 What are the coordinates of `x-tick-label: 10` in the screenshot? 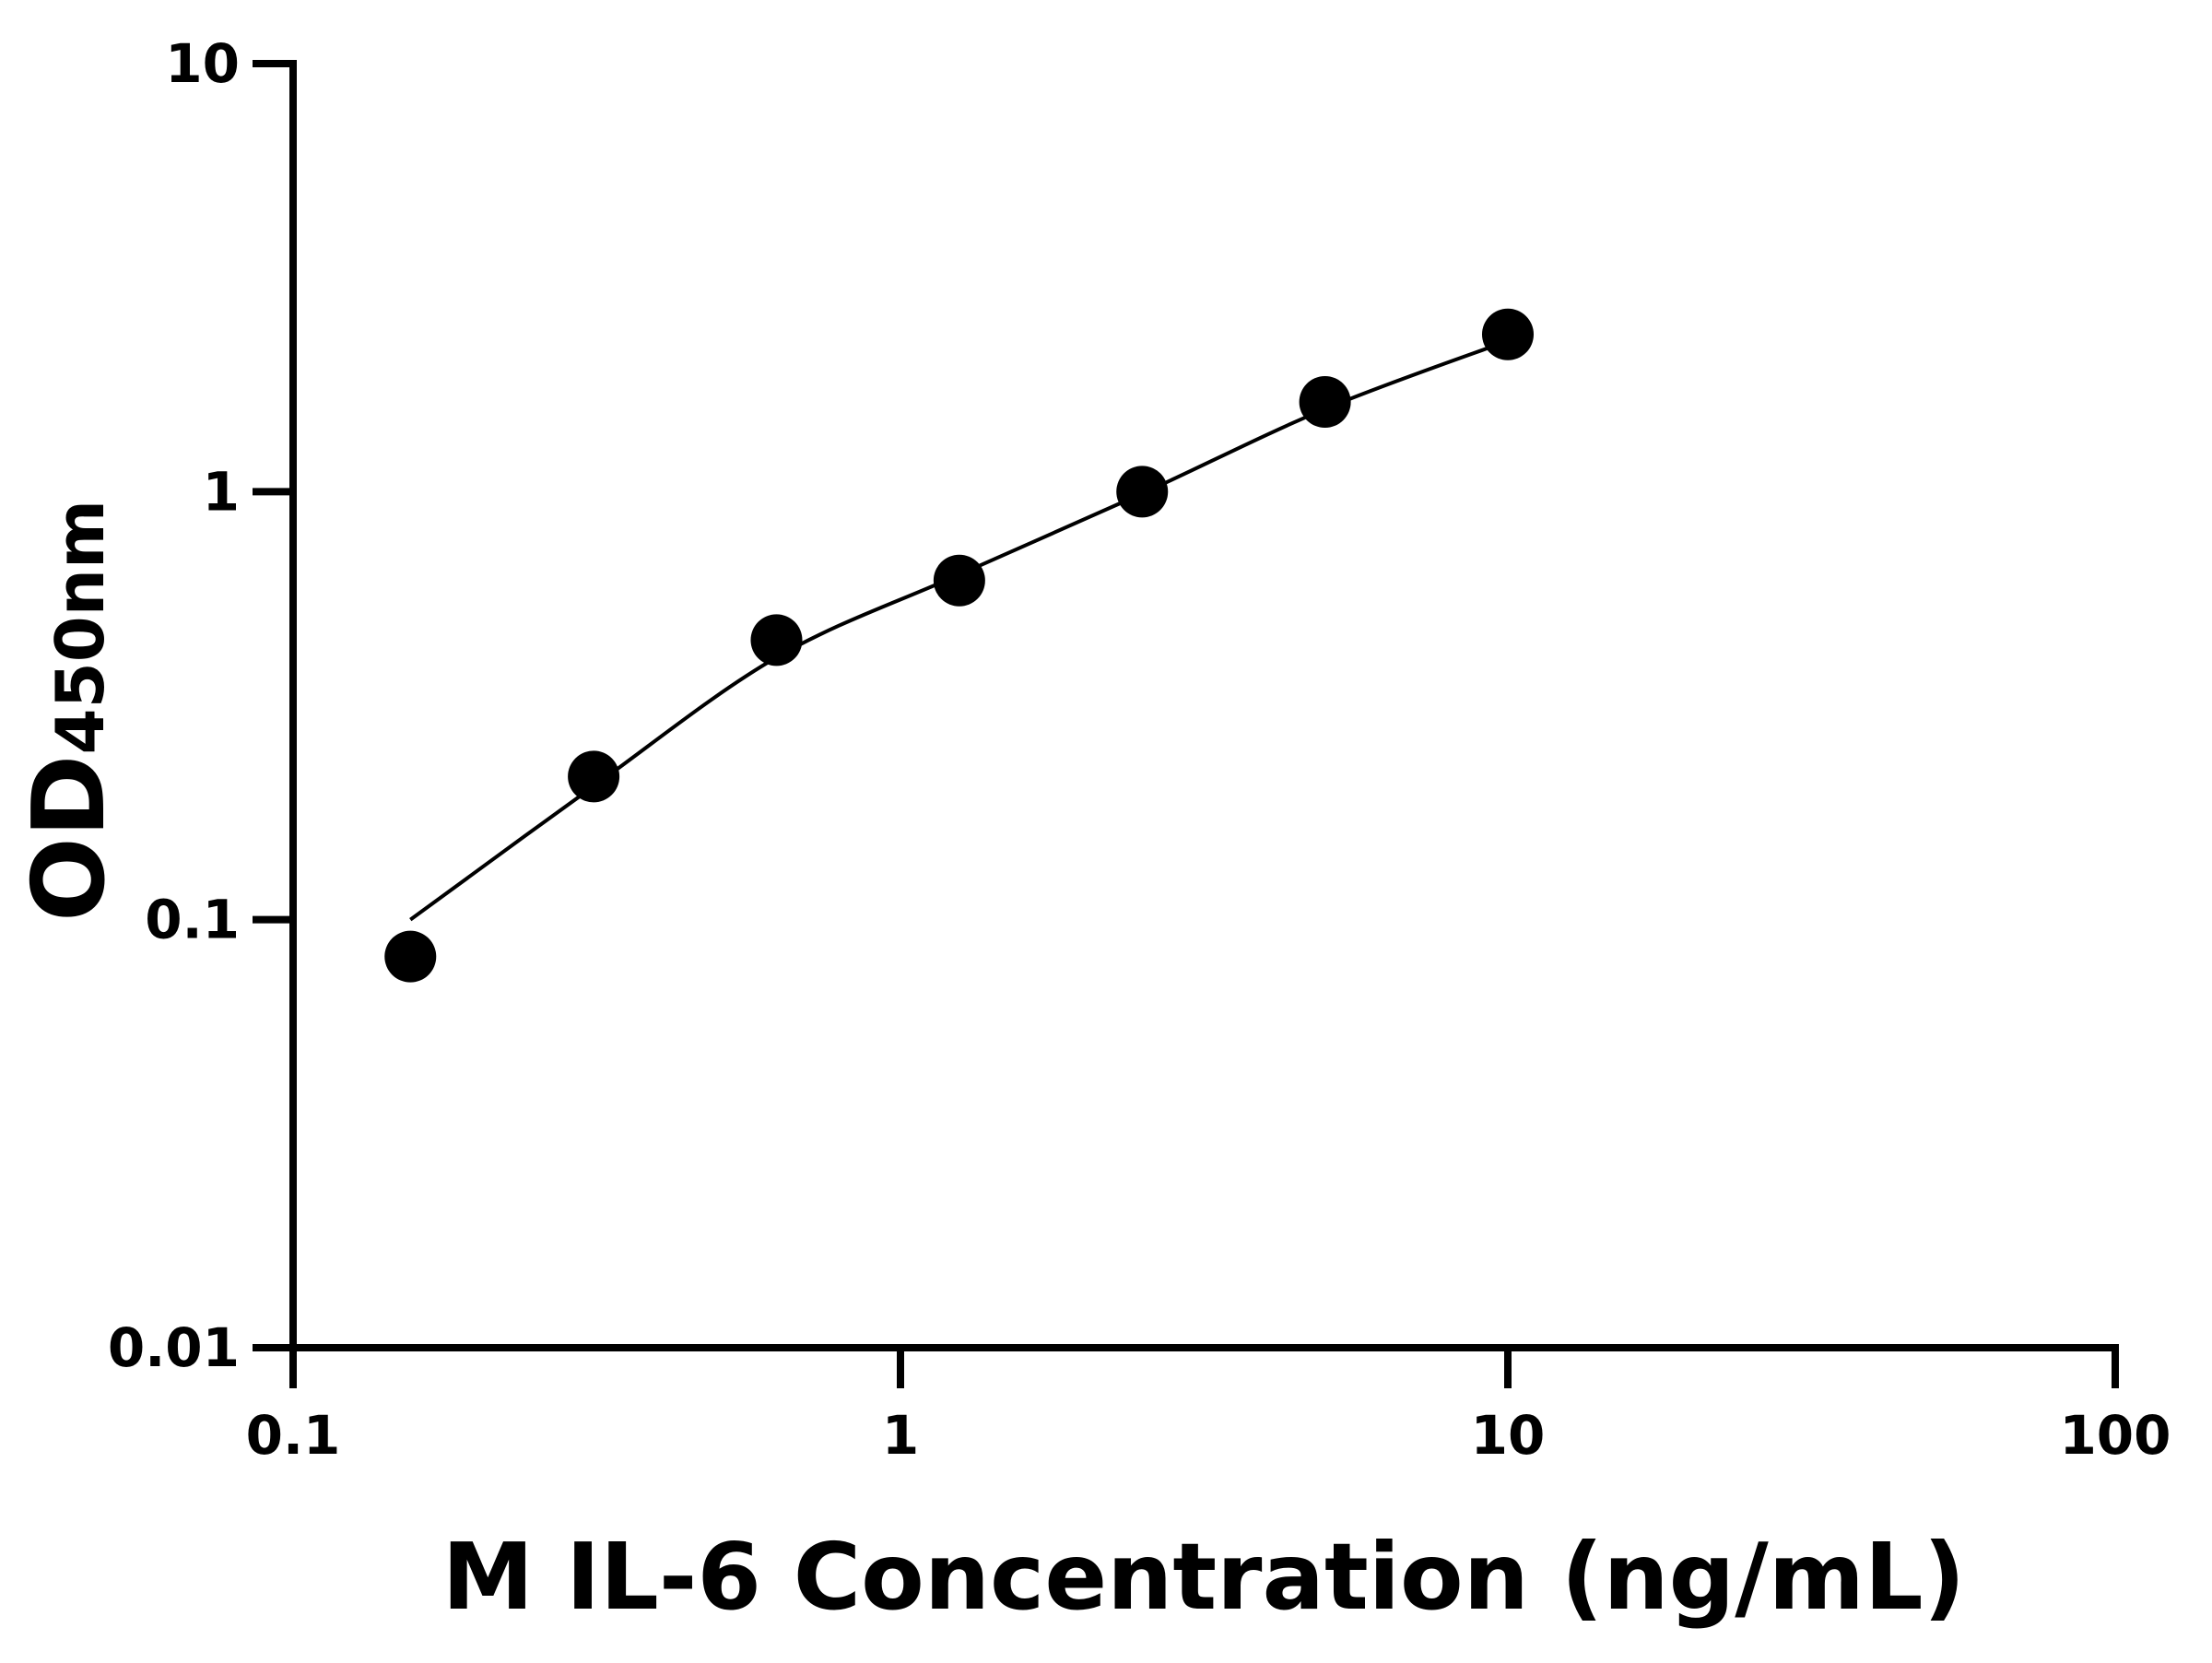 It's located at (1508, 1435).